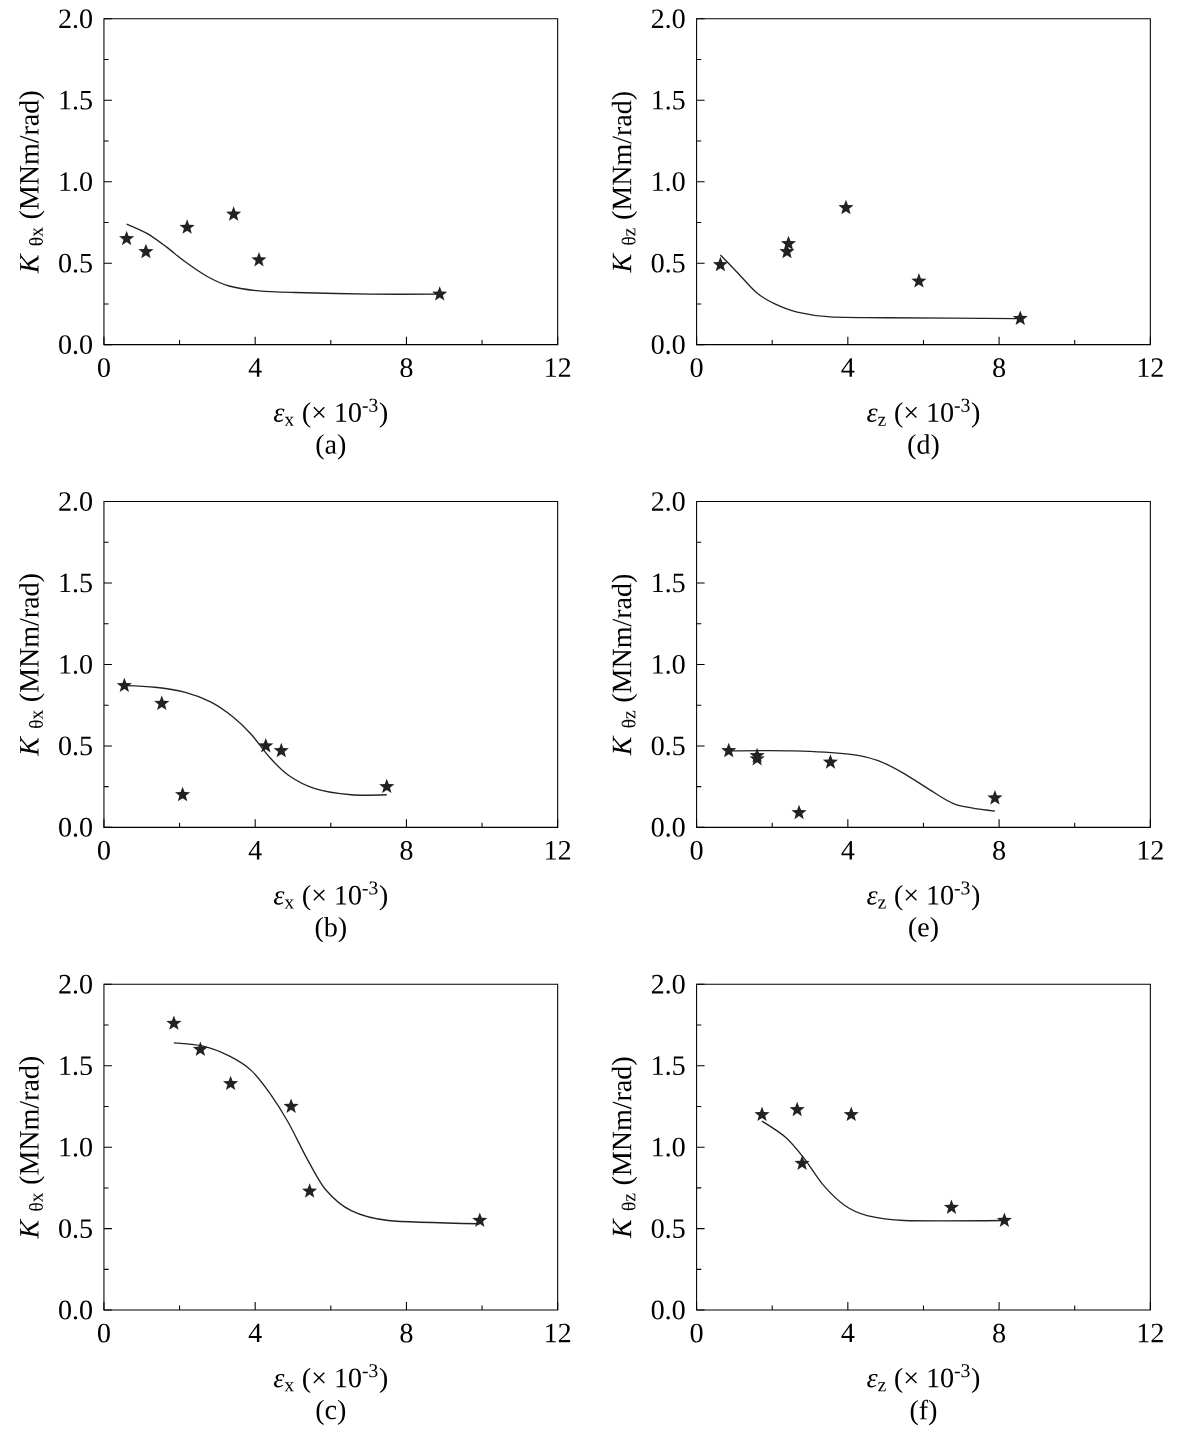 The width and height of the screenshot is (1178, 1441). Describe the element at coordinates (923, 447) in the screenshot. I see `text: (d)` at that location.